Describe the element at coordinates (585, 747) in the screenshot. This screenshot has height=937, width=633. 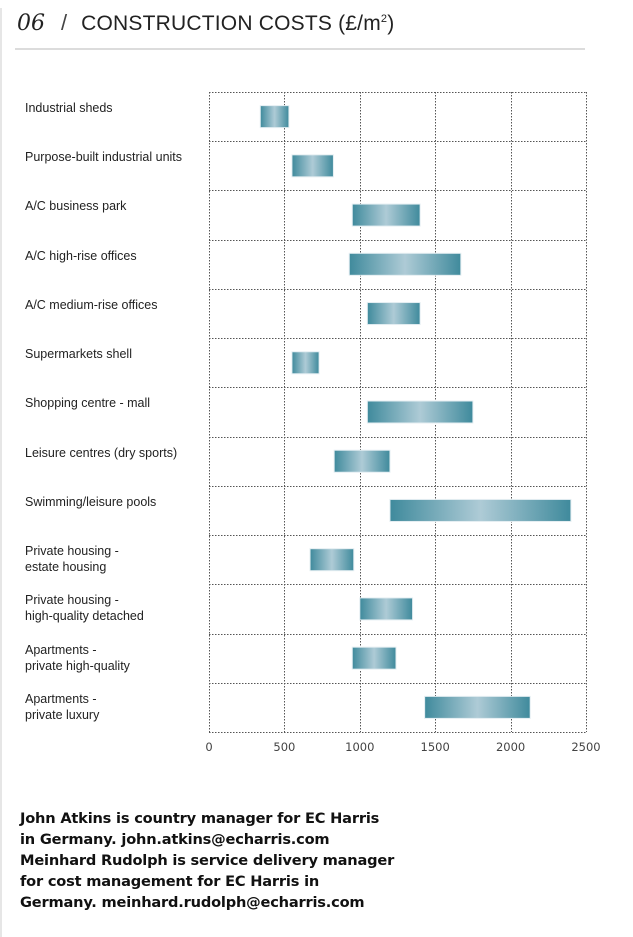
I see `x-tick-label: 2500` at that location.